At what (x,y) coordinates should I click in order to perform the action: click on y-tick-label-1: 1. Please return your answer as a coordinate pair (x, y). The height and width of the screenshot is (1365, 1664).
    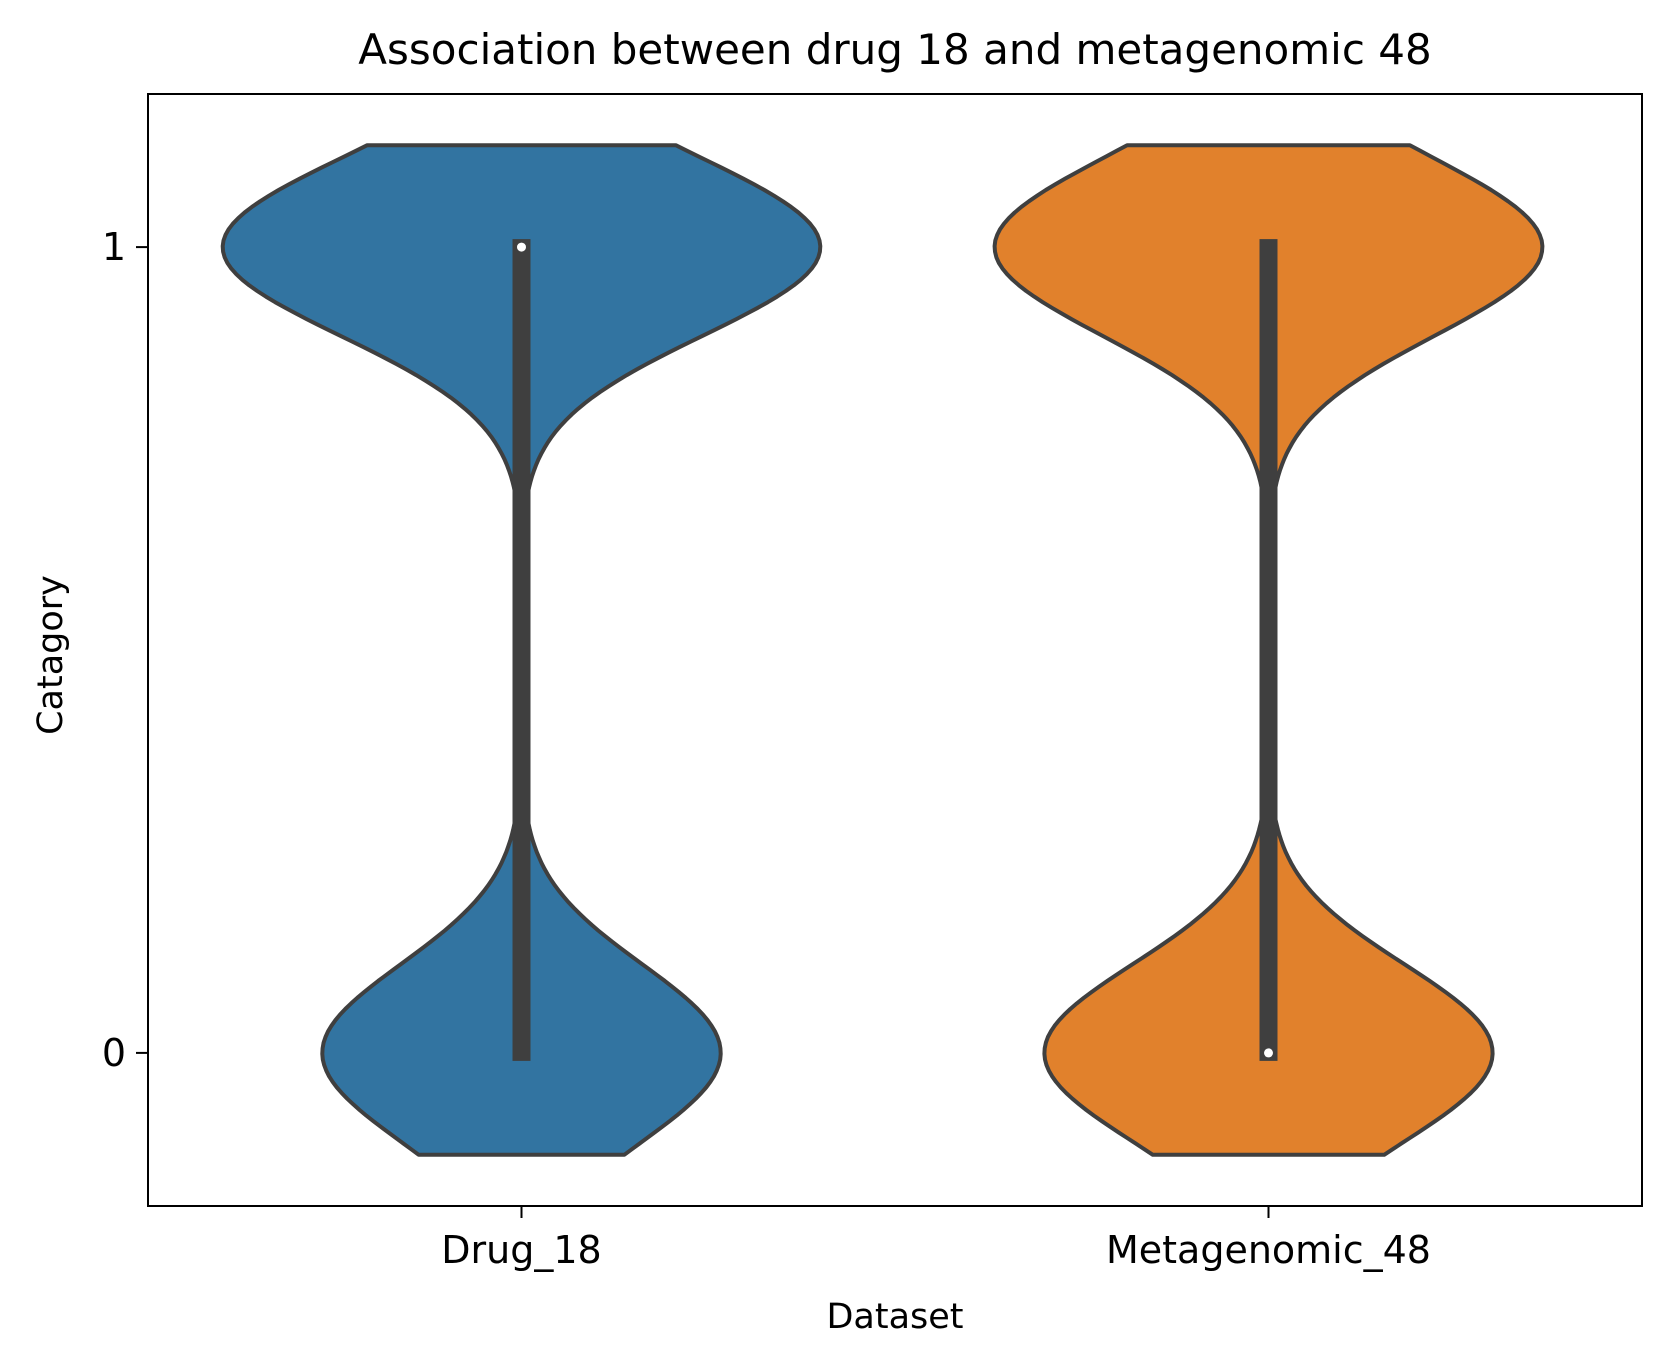
    Looking at the image, I should click on (114, 247).